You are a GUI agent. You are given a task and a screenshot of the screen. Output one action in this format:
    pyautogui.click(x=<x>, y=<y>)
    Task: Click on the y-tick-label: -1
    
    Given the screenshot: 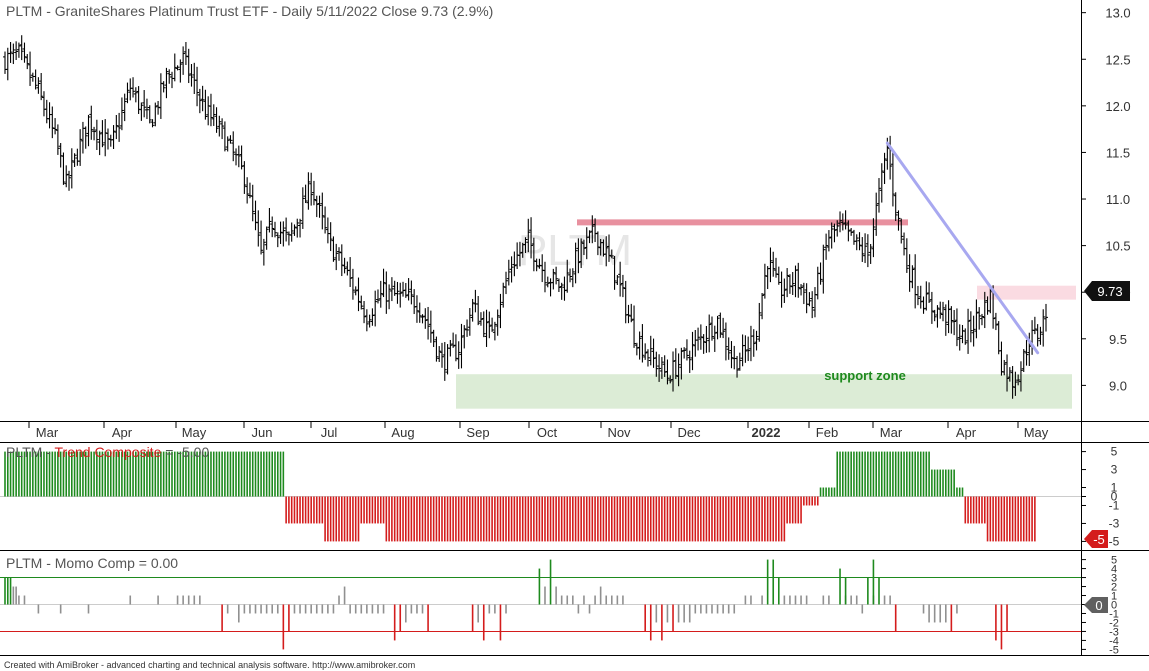 What is the action you would take?
    pyautogui.click(x=1114, y=505)
    